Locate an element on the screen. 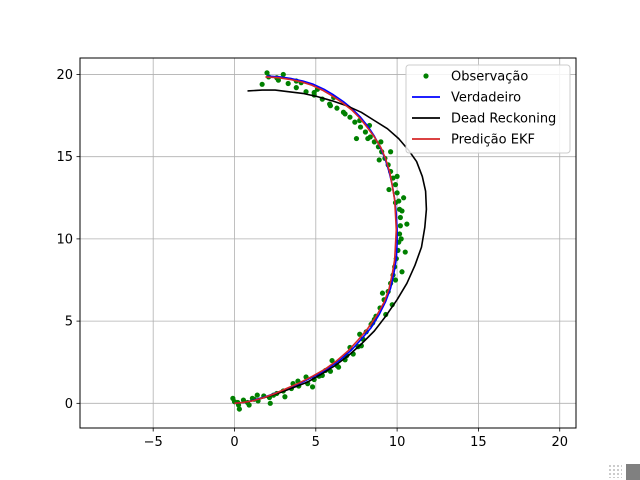 The image size is (640, 480). x-tick-label: 5 is located at coordinates (316, 442).